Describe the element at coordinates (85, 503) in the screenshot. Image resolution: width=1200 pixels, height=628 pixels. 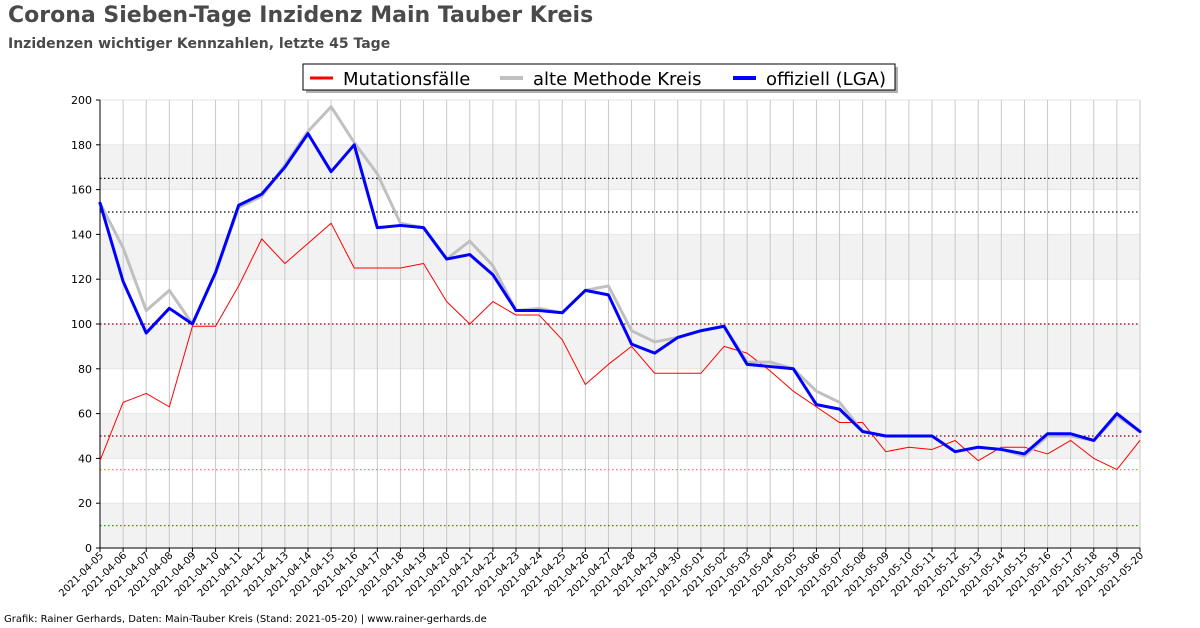
I see `y-tick-label: 20` at that location.